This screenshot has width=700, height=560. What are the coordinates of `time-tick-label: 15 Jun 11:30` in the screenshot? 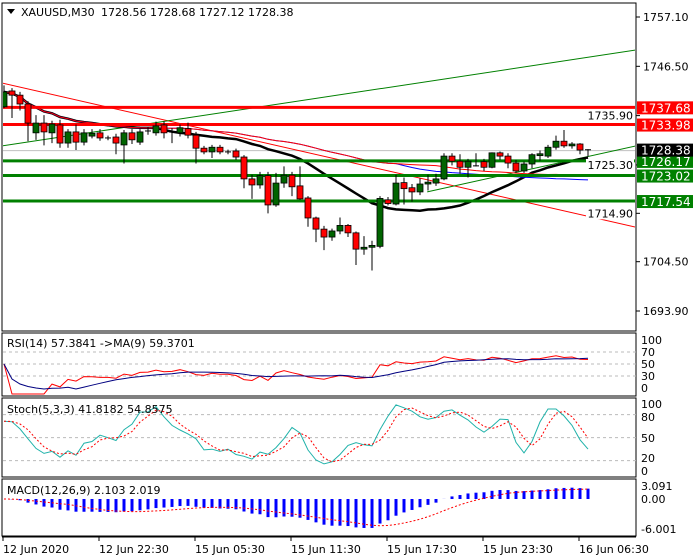 It's located at (326, 549).